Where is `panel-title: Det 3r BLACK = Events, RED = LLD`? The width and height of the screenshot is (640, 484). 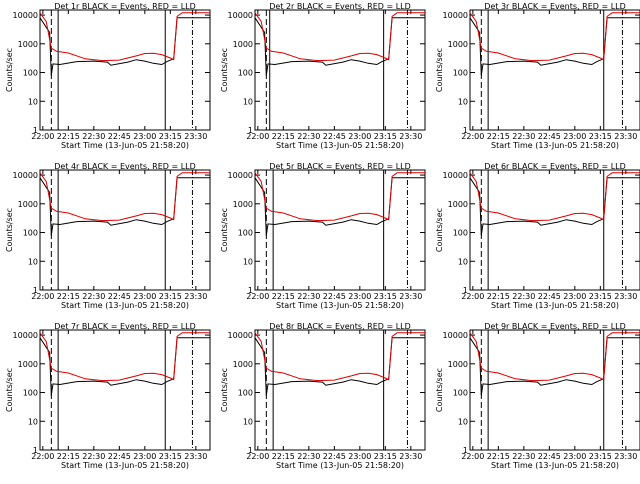 panel-title: Det 3r BLACK = Events, RED = LLD is located at coordinates (555, 6).